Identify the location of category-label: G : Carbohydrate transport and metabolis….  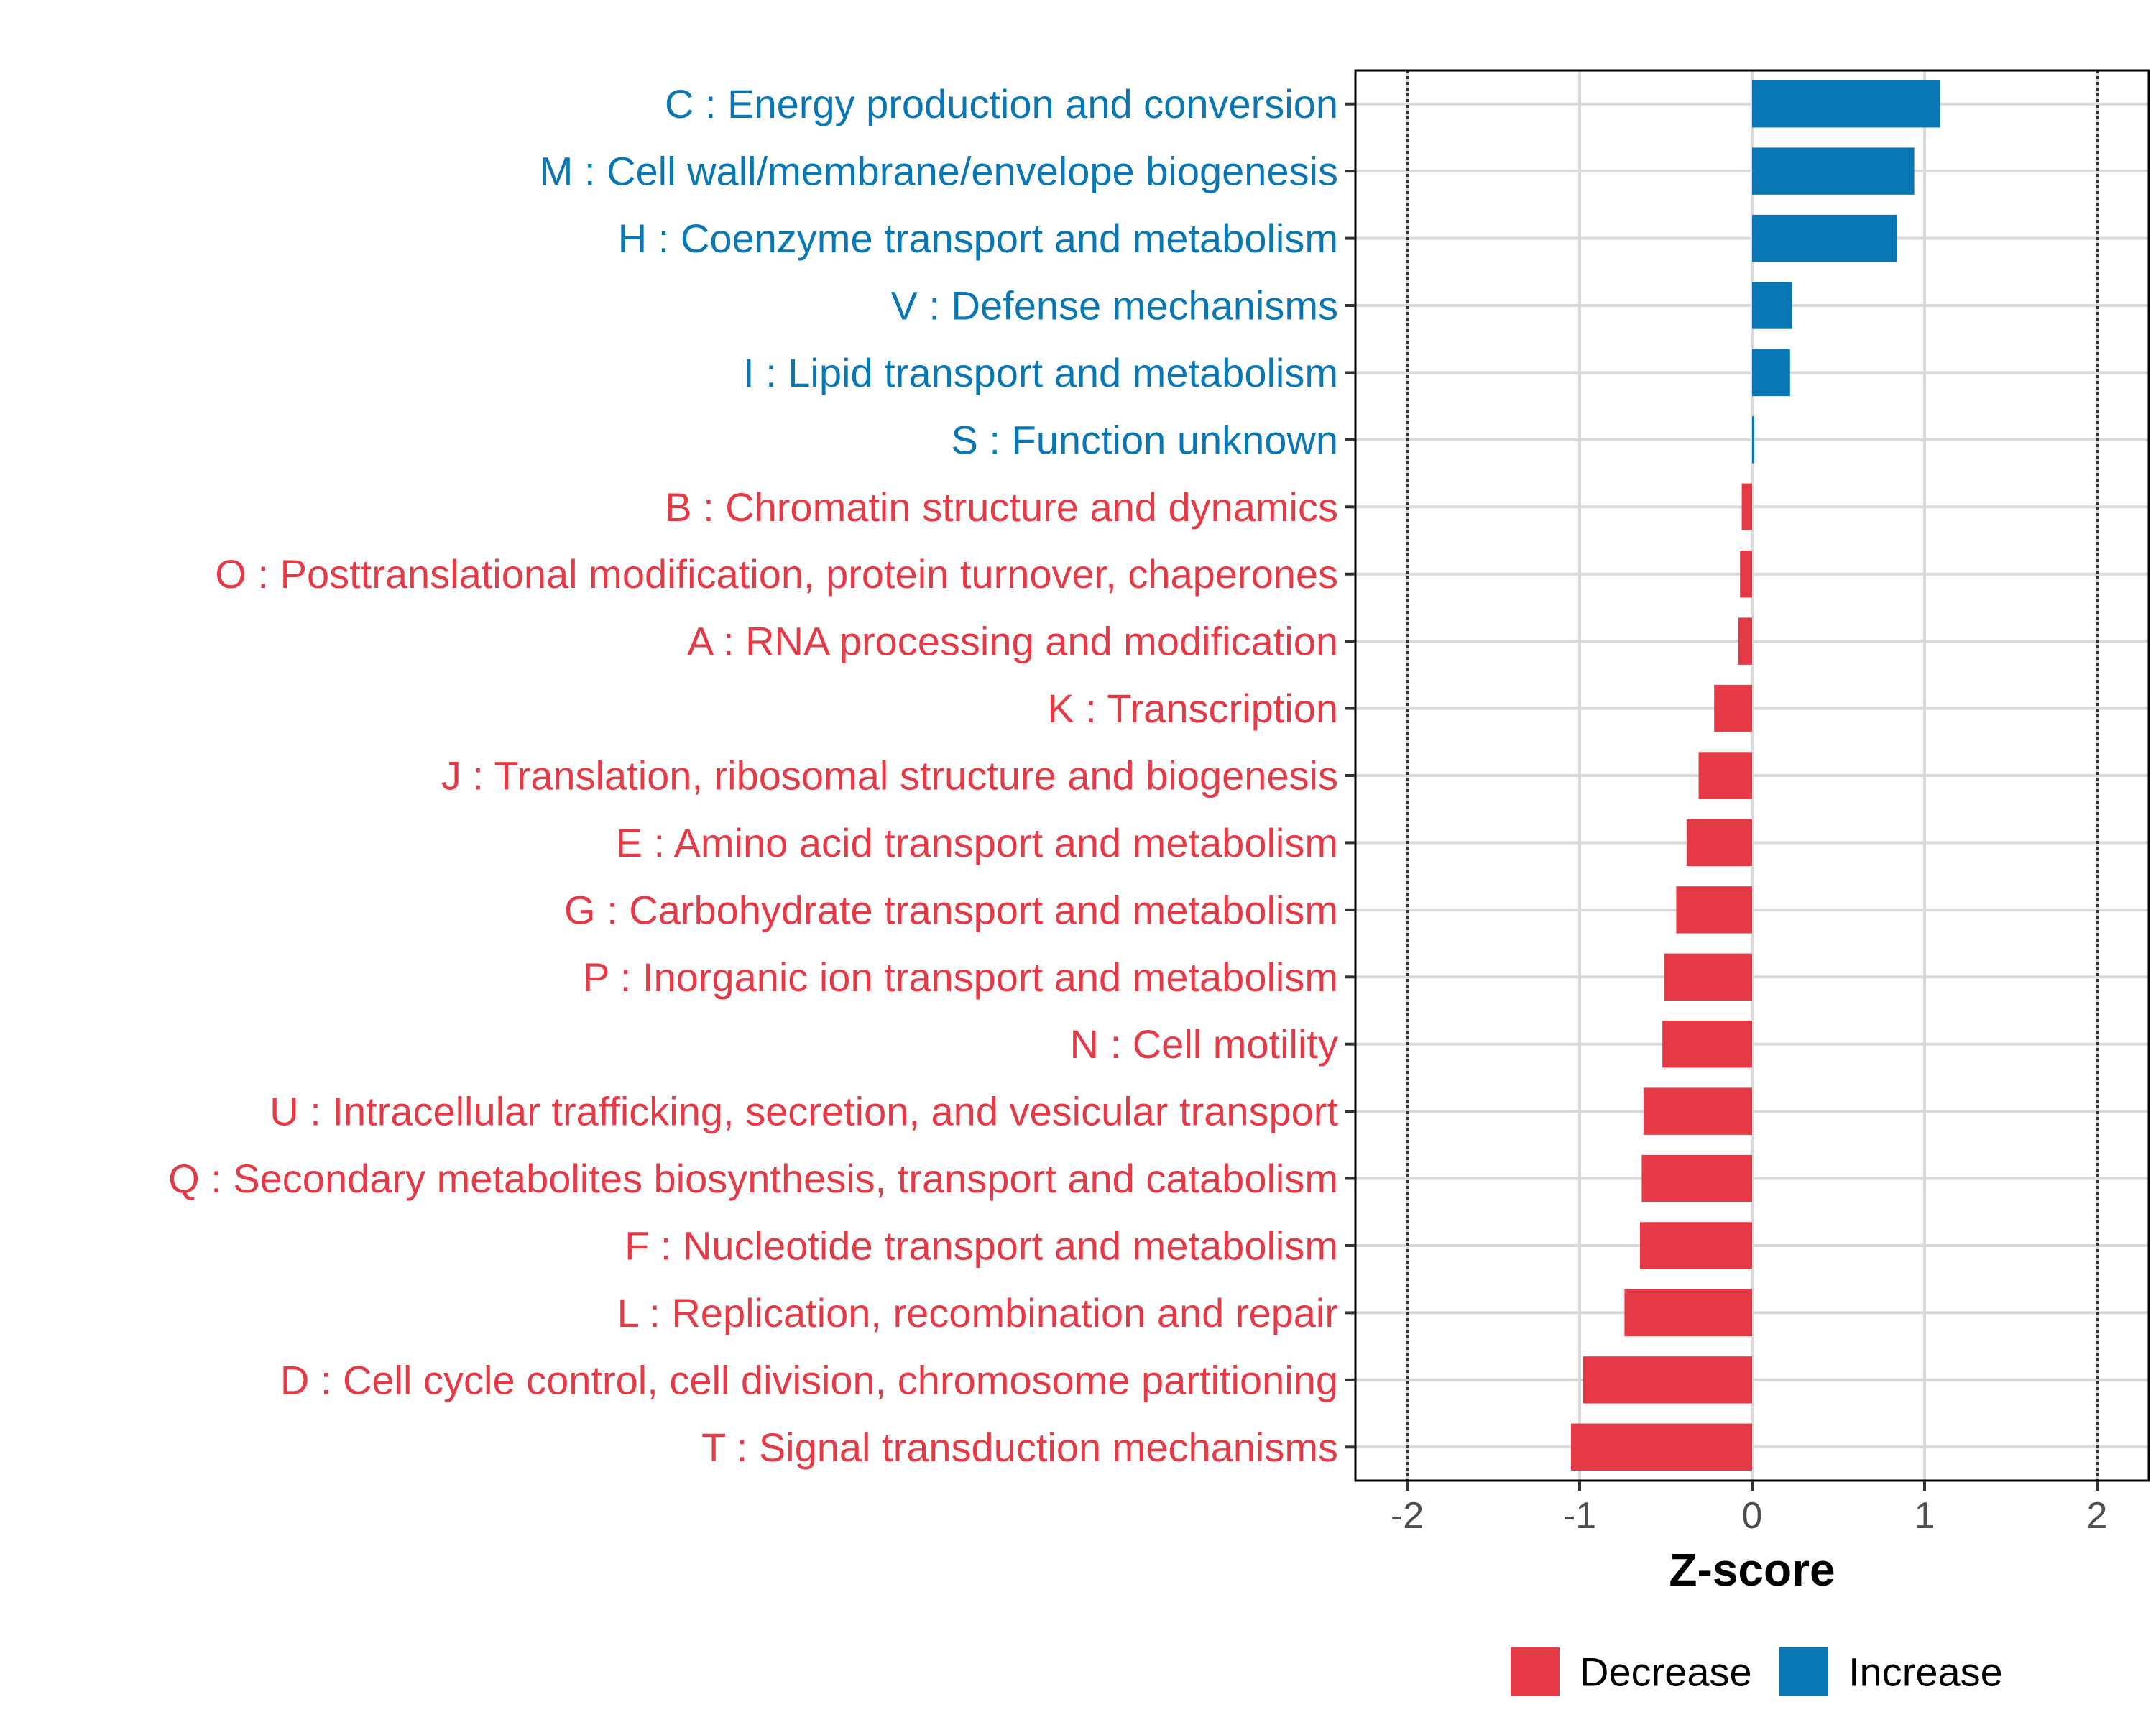
(951, 909).